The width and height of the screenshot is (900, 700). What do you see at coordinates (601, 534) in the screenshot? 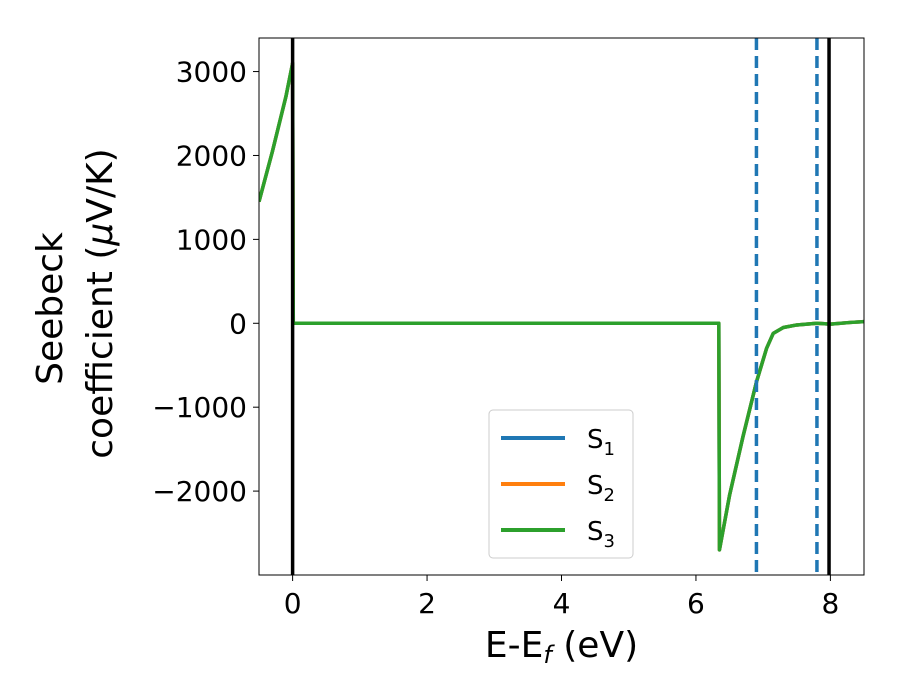
I see `legend-label-3: S3` at bounding box center [601, 534].